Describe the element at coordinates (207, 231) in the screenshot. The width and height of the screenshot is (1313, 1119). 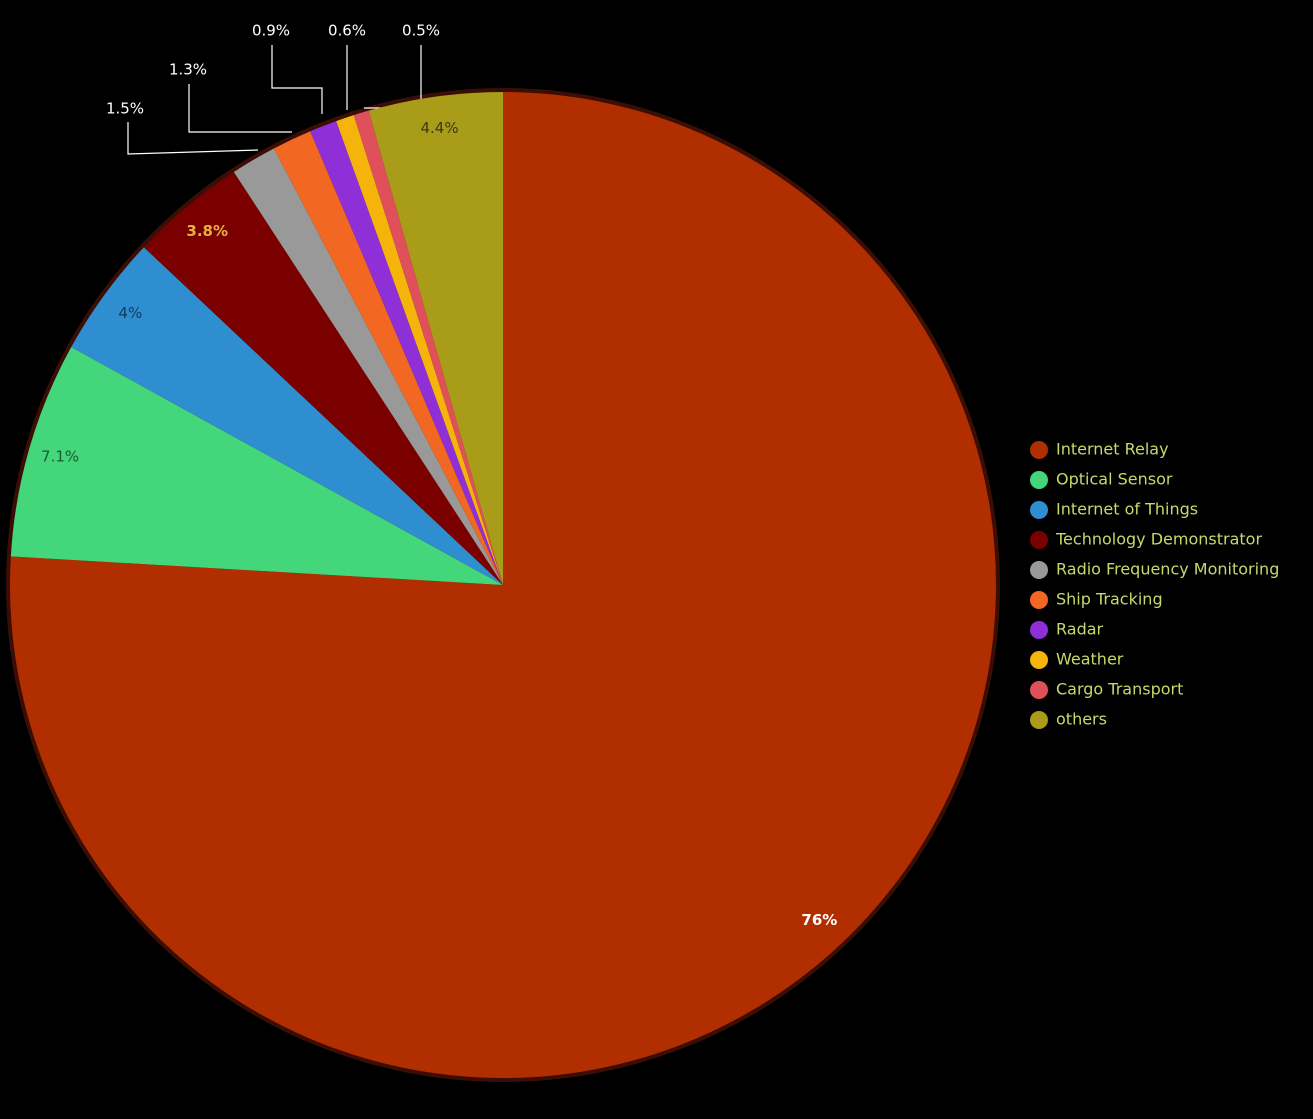
I see `data-label: 3.8%` at that location.